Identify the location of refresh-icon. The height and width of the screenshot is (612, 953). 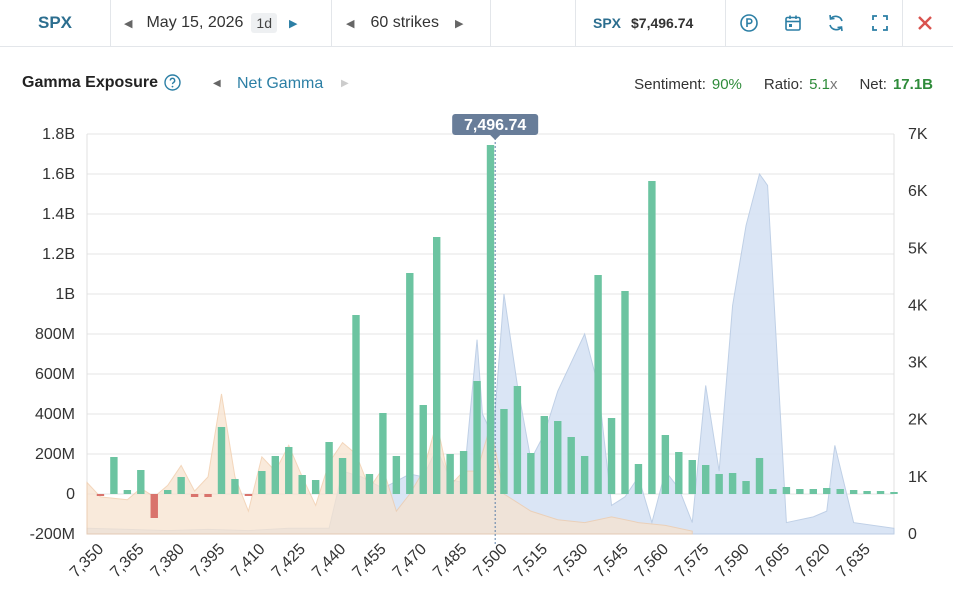
(836, 23).